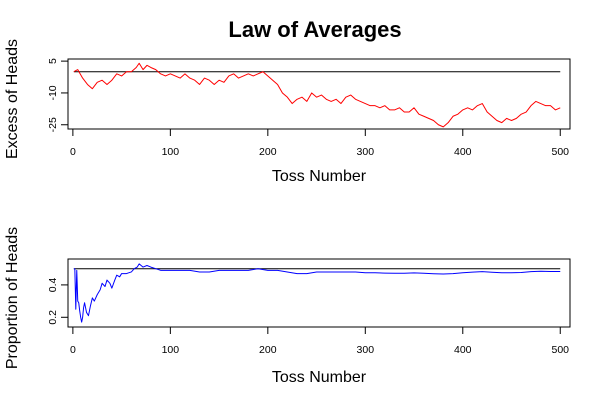 This screenshot has width=599, height=400. What do you see at coordinates (53, 124) in the screenshot?
I see `y-tick-label: -25` at bounding box center [53, 124].